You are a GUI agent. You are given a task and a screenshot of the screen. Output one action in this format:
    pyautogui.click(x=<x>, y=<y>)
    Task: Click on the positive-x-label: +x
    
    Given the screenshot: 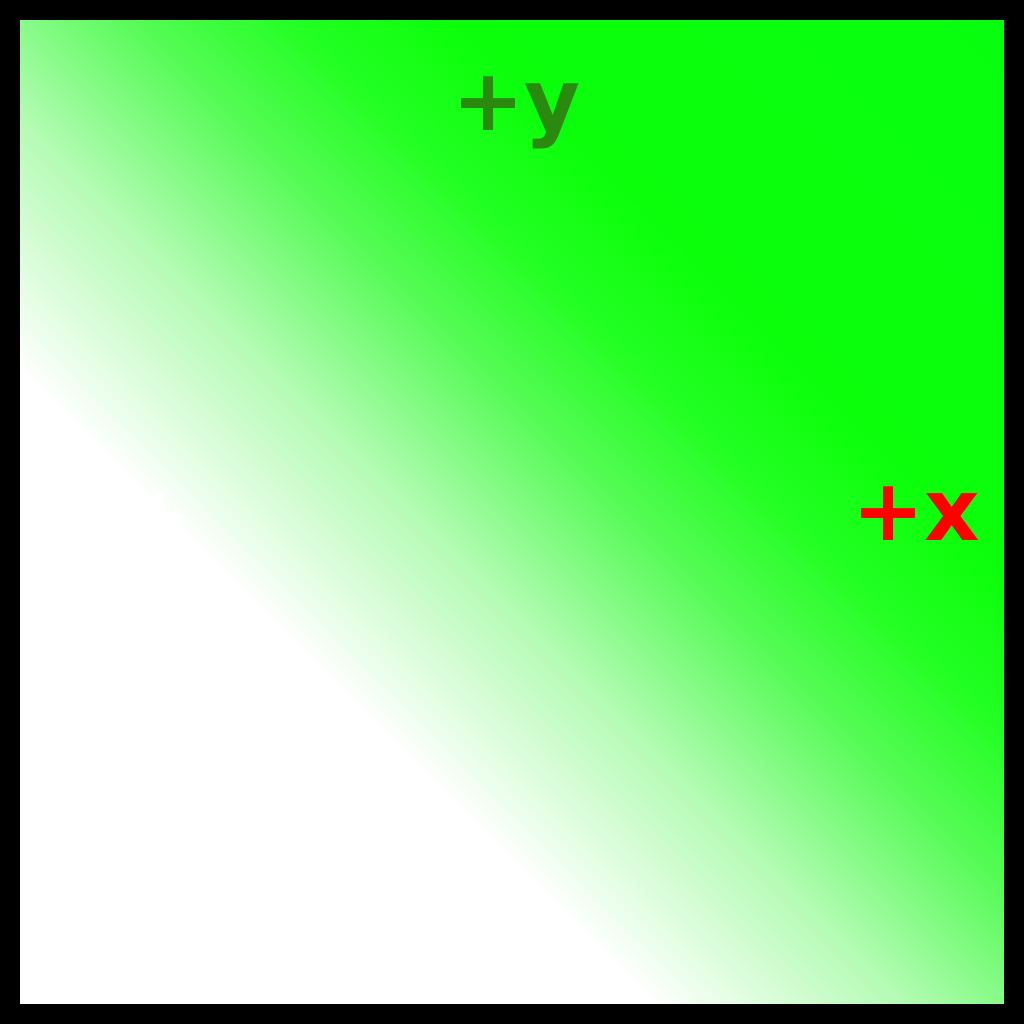 What is the action you would take?
    pyautogui.click(x=916, y=511)
    